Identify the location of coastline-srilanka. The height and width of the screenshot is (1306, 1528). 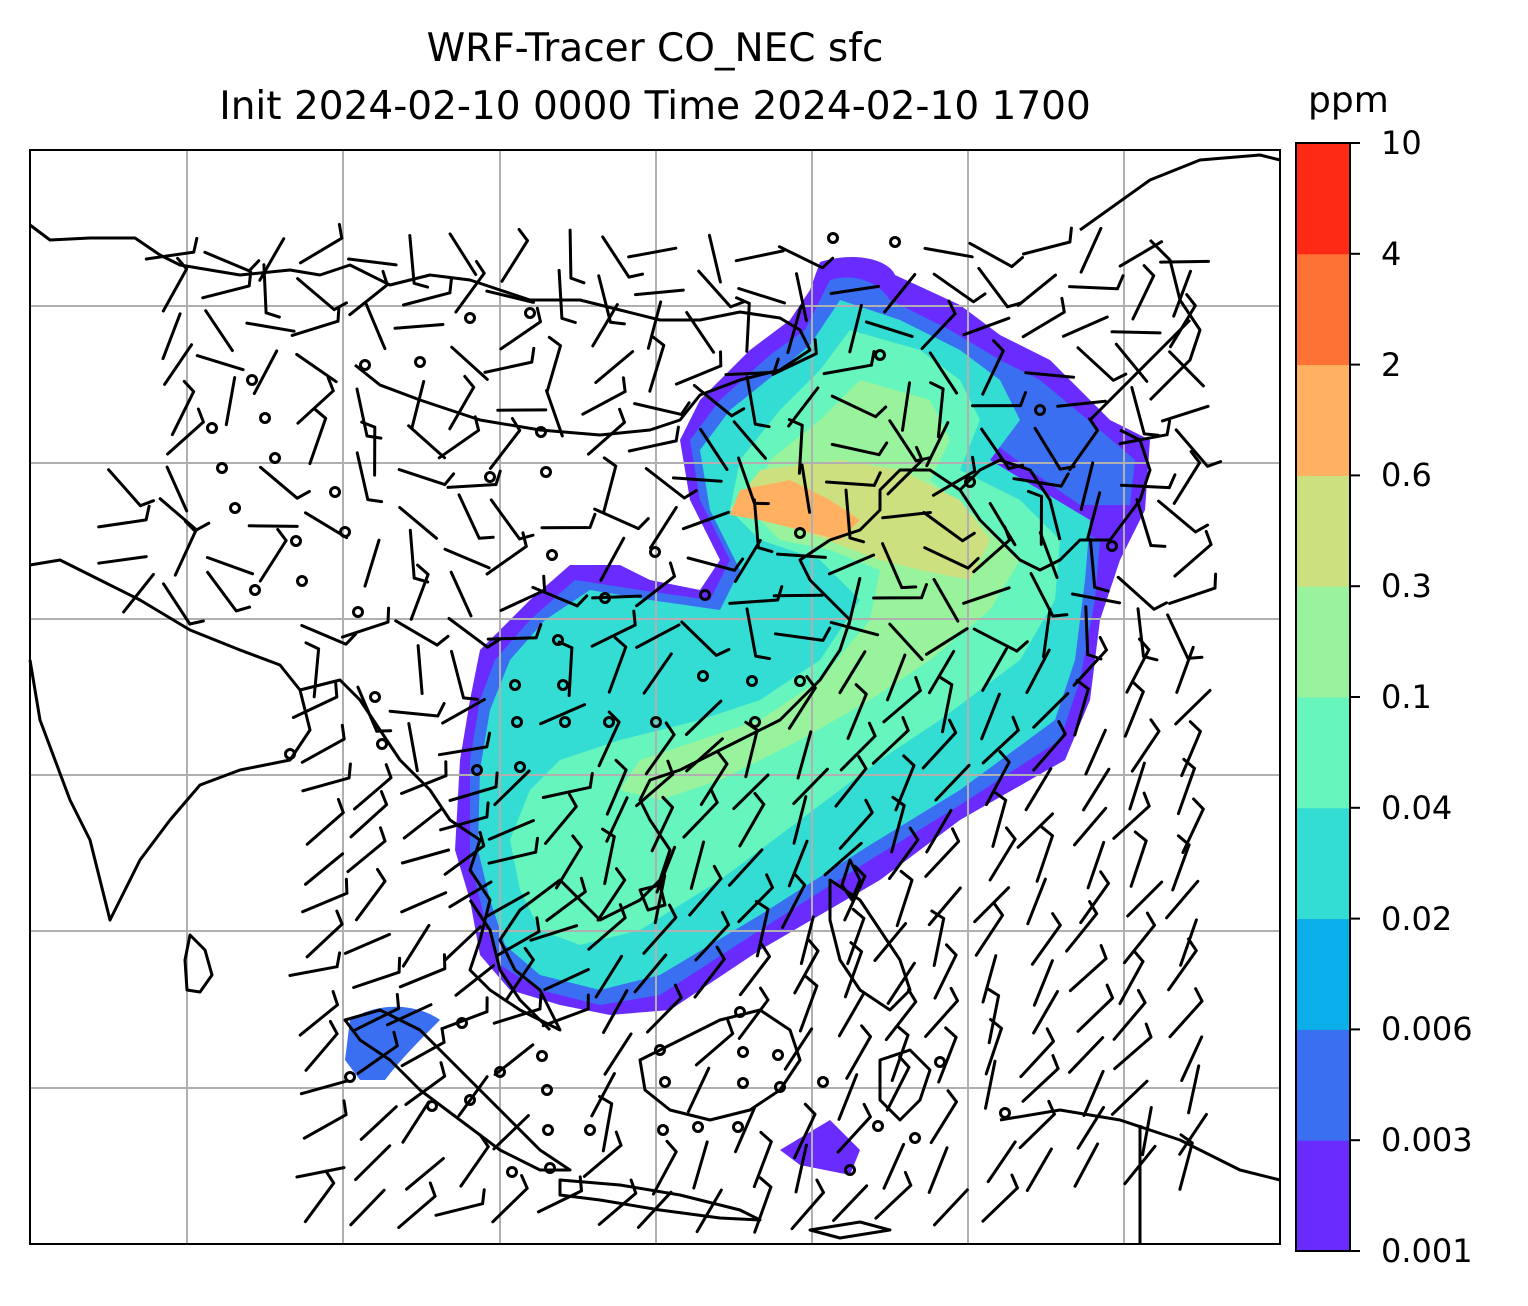
(198, 963).